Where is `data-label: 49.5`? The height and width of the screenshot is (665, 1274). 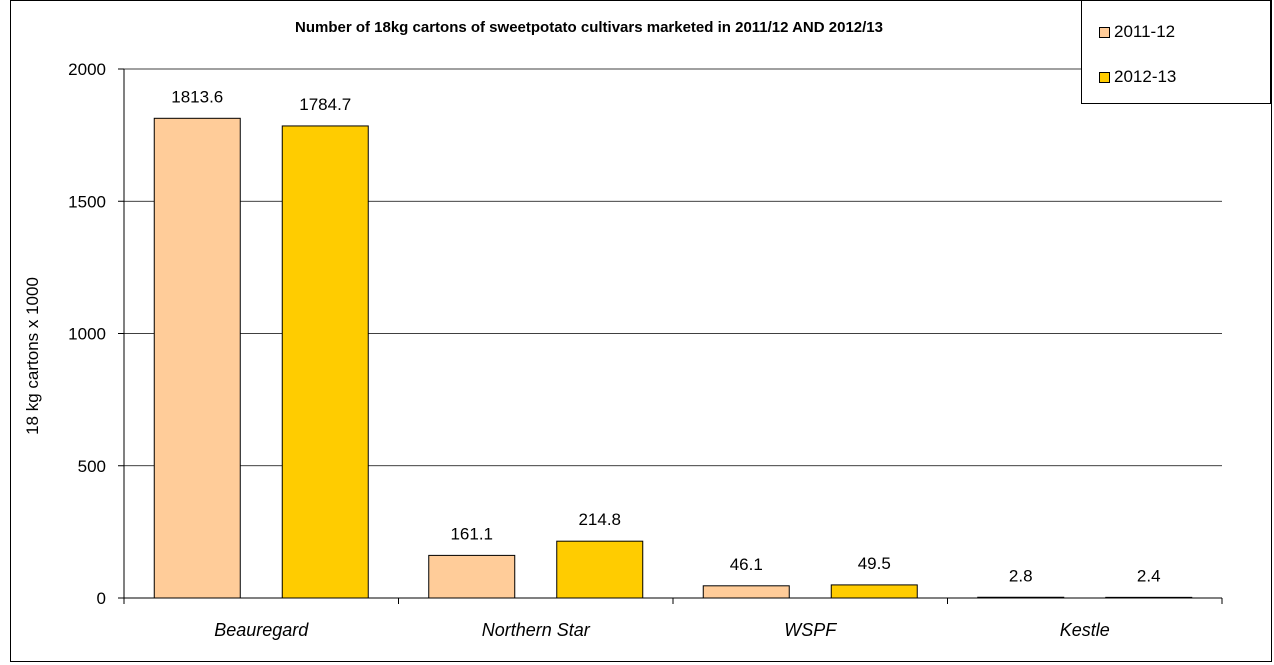
data-label: 49.5 is located at coordinates (874, 563).